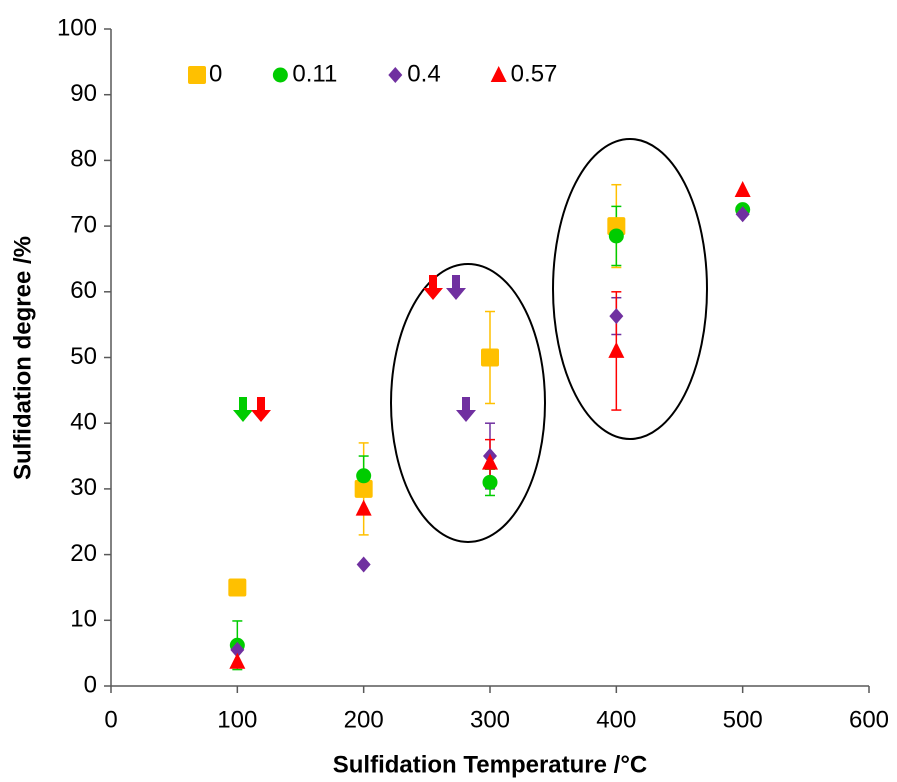 The height and width of the screenshot is (782, 897). Describe the element at coordinates (423, 73) in the screenshot. I see `legend-label: 0.4` at that location.